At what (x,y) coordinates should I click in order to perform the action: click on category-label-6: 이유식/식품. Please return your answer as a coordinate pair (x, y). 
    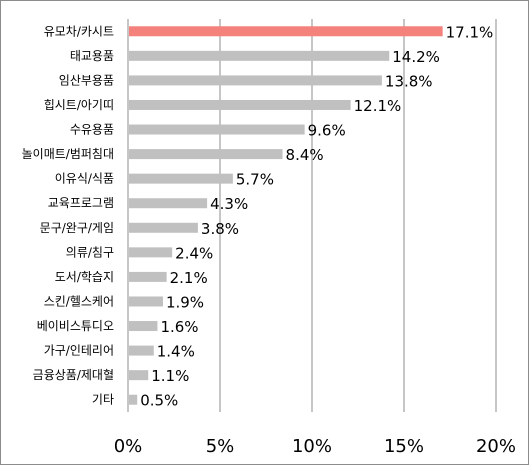
    Looking at the image, I should click on (84, 179).